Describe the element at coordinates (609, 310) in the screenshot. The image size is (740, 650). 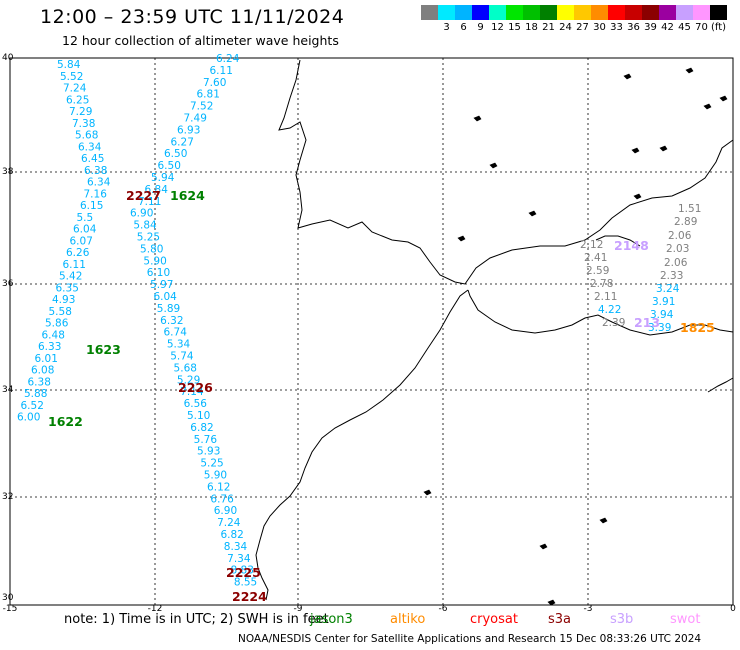
I see `swh-value: 4.22` at that location.